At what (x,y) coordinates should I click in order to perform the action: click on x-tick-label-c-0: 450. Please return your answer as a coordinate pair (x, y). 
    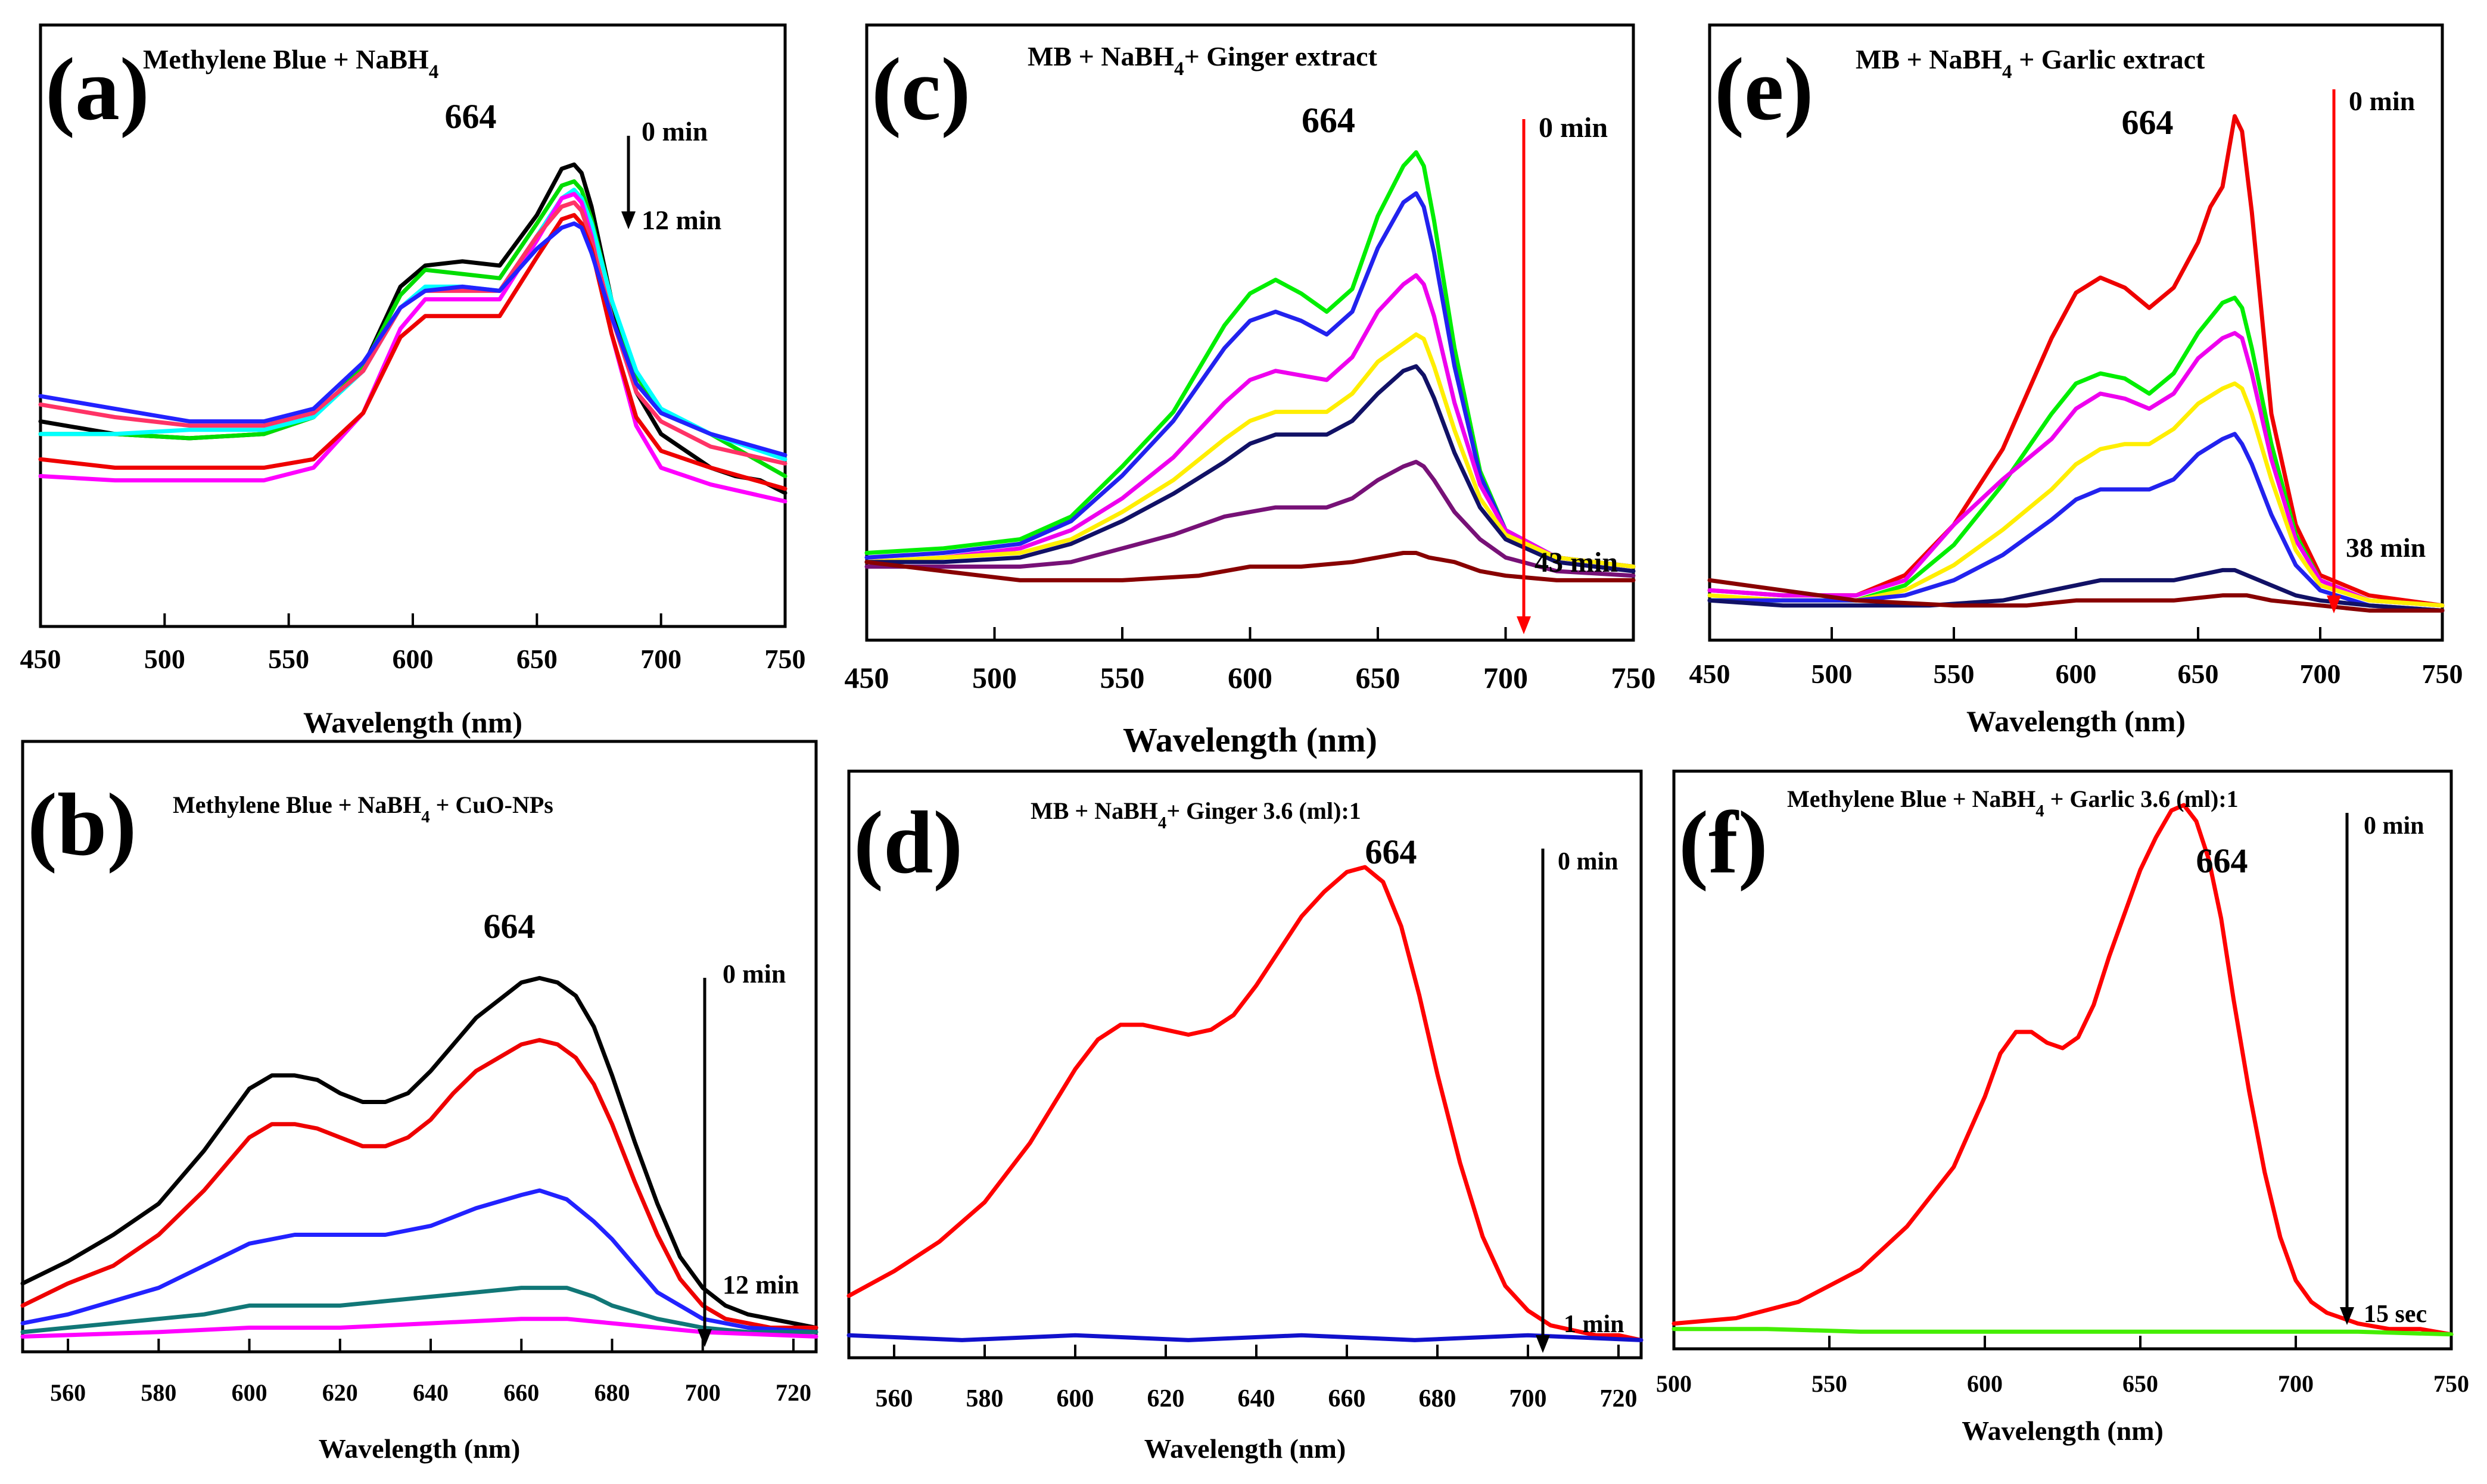
    Looking at the image, I should click on (867, 677).